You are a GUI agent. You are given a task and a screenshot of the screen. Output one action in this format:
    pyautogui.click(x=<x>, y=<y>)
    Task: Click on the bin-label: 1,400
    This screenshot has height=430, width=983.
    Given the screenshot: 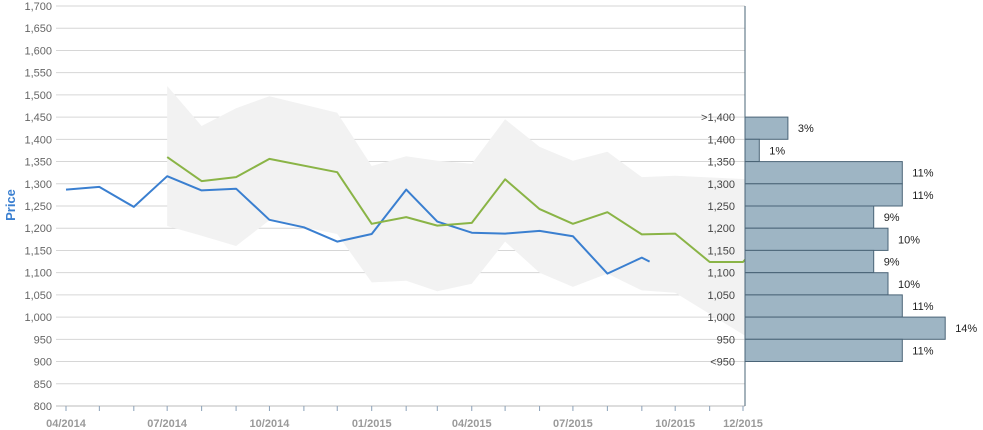 What is the action you would take?
    pyautogui.click(x=721, y=140)
    